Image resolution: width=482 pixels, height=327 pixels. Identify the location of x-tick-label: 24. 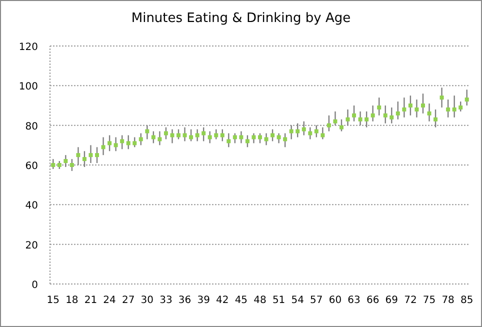
(109, 300).